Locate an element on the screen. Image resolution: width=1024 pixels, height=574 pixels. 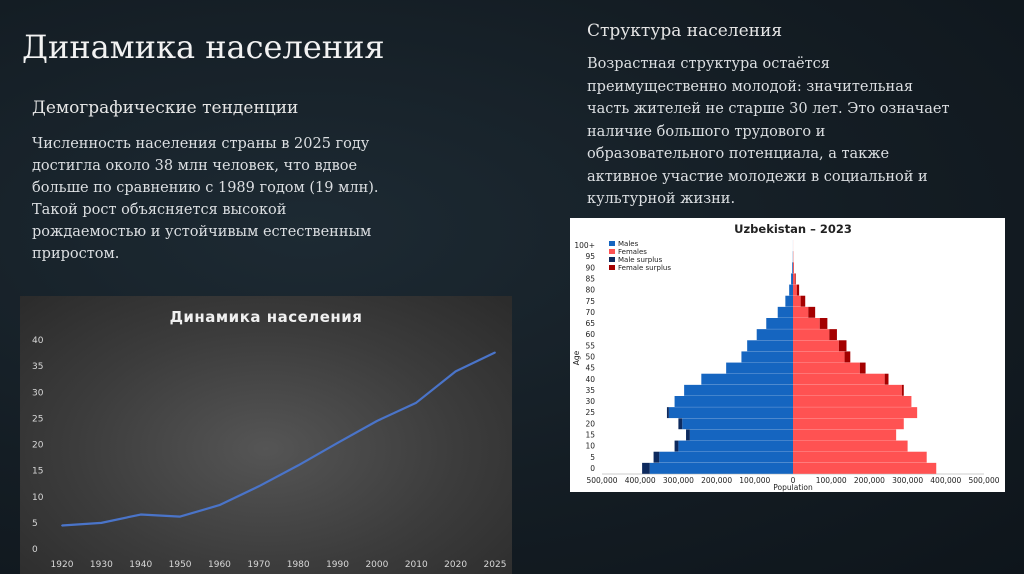
pyramid-age-tick: 40 is located at coordinates (590, 379).